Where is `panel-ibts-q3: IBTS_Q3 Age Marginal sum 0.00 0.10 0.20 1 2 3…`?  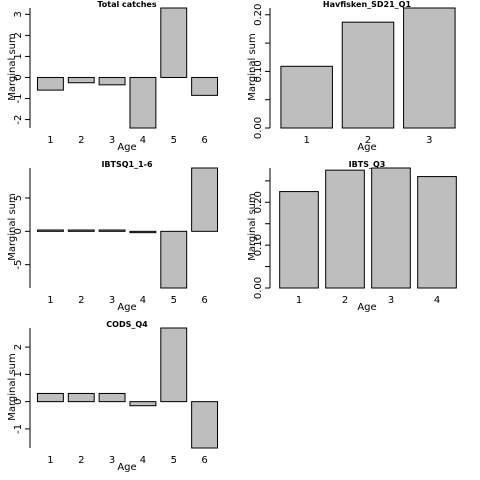 panel-ibts-q3: IBTS_Q3 Age Marginal sum 0.00 0.10 0.20 1 2 3… is located at coordinates (352, 236).